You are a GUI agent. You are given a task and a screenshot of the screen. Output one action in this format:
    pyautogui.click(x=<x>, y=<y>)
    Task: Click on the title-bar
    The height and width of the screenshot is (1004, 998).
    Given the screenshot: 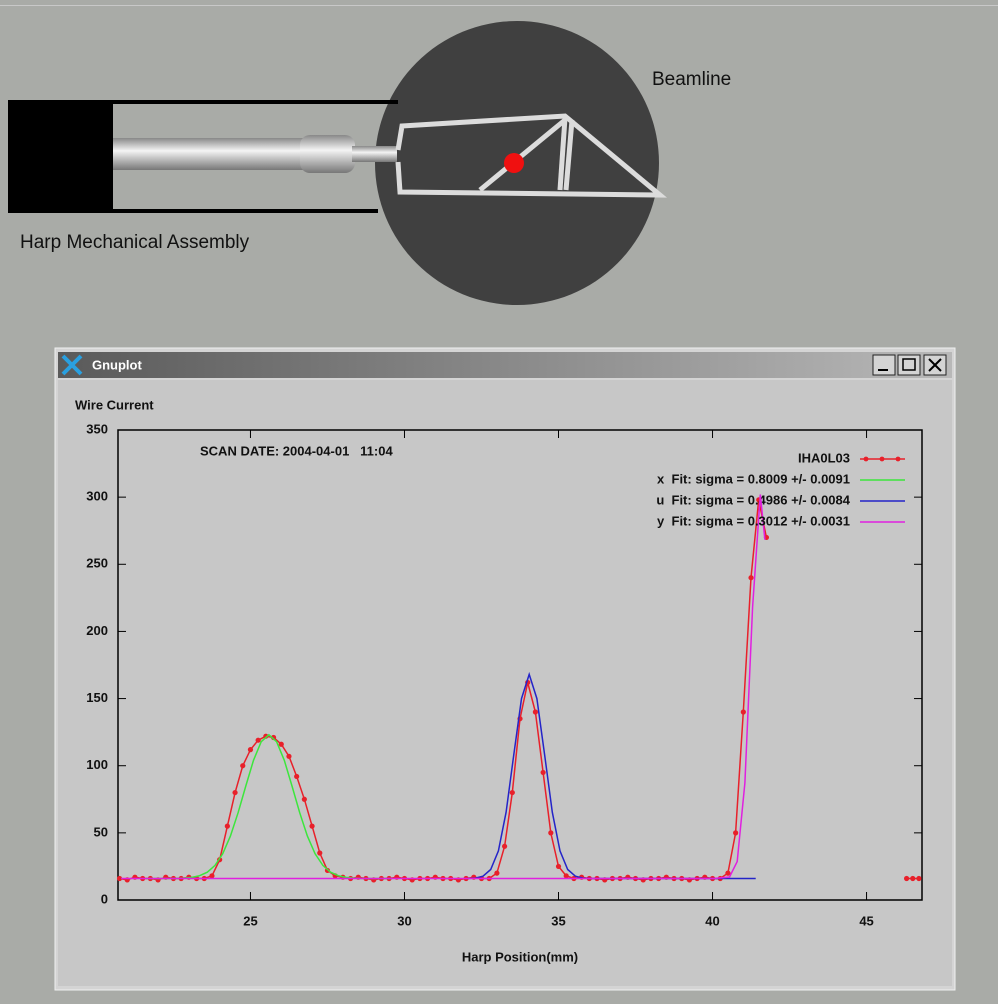 What is the action you would take?
    pyautogui.click(x=505, y=365)
    